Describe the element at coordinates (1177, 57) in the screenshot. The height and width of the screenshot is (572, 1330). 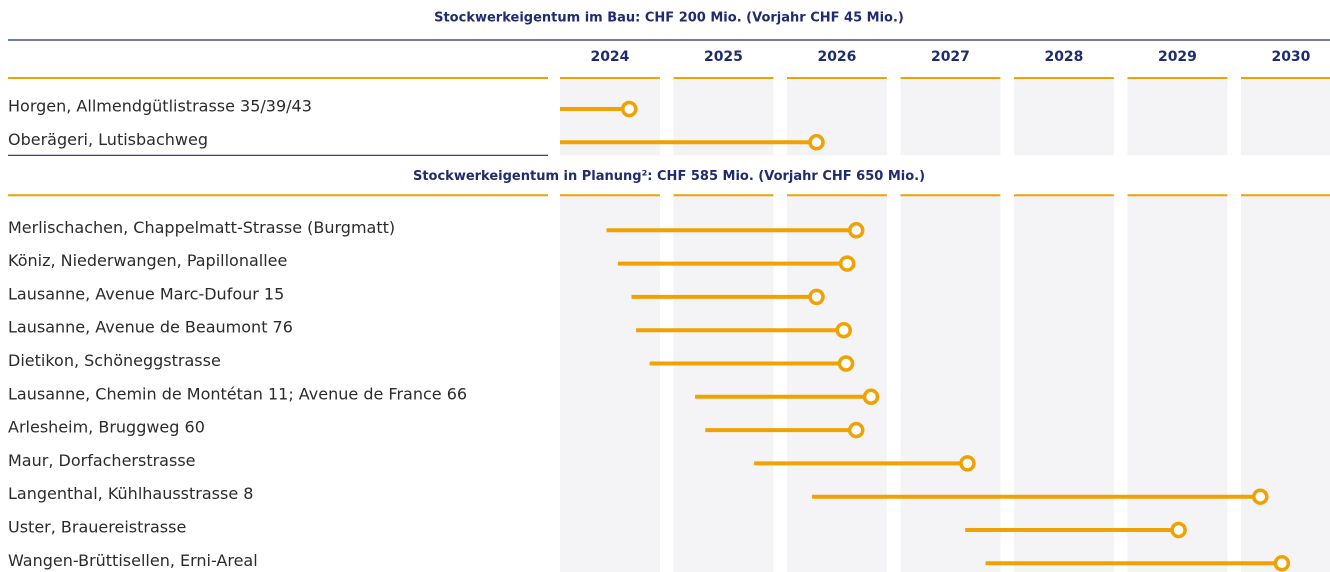
I see `year-label: 2029` at that location.